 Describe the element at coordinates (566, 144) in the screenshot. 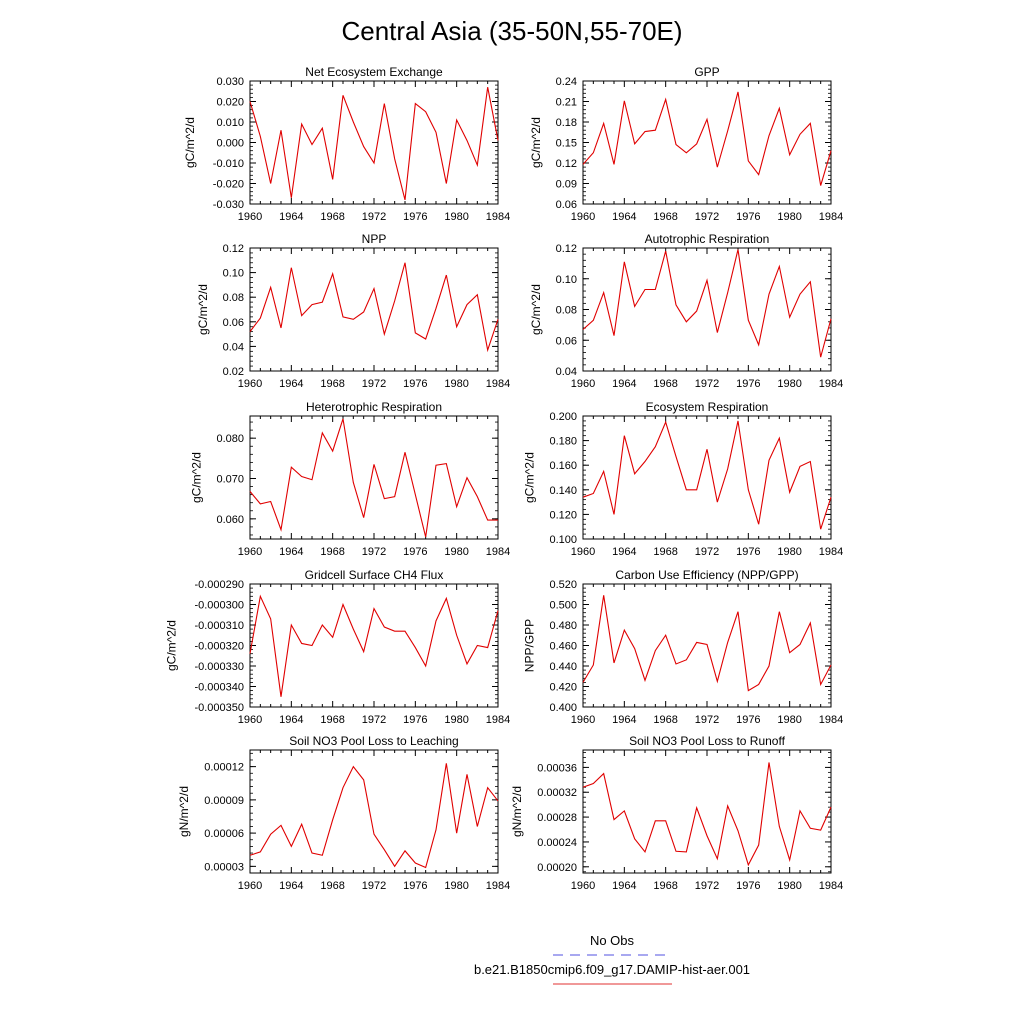

I see `y-tick-label: 0.15` at that location.